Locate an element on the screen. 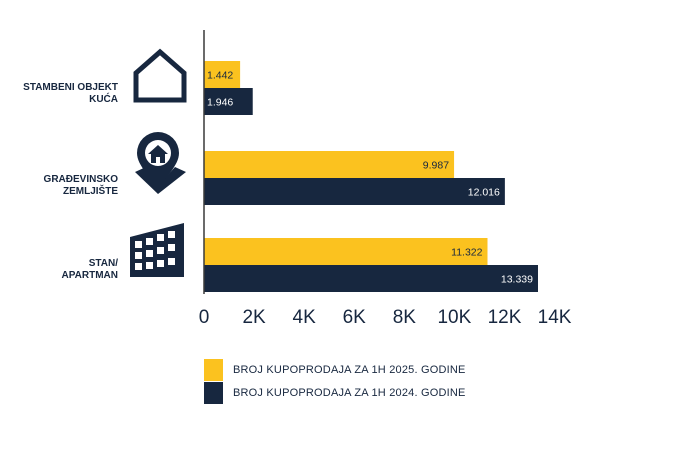  apartment-building-icon is located at coordinates (157, 250).